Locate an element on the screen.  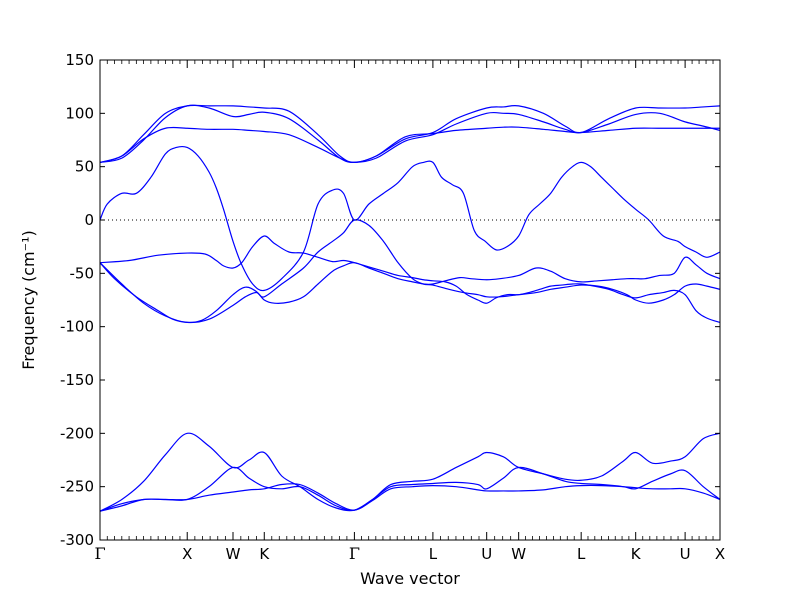
y-tick-label: -200 is located at coordinates (77, 433).